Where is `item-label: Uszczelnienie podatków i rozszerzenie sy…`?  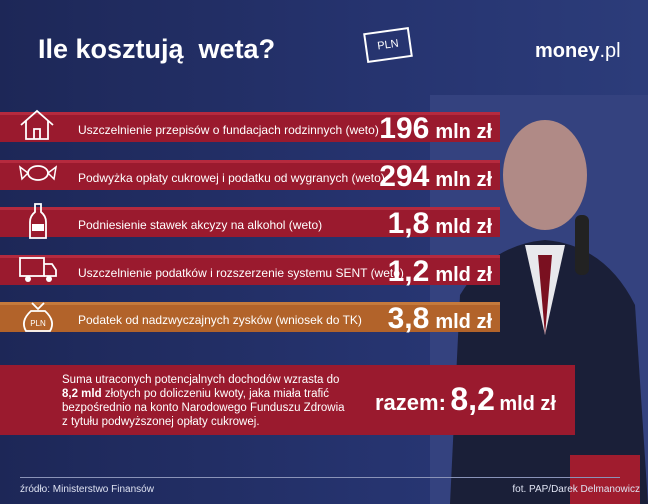
item-label: Uszczelnienie podatków i rozszerzenie sy… is located at coordinates (241, 272).